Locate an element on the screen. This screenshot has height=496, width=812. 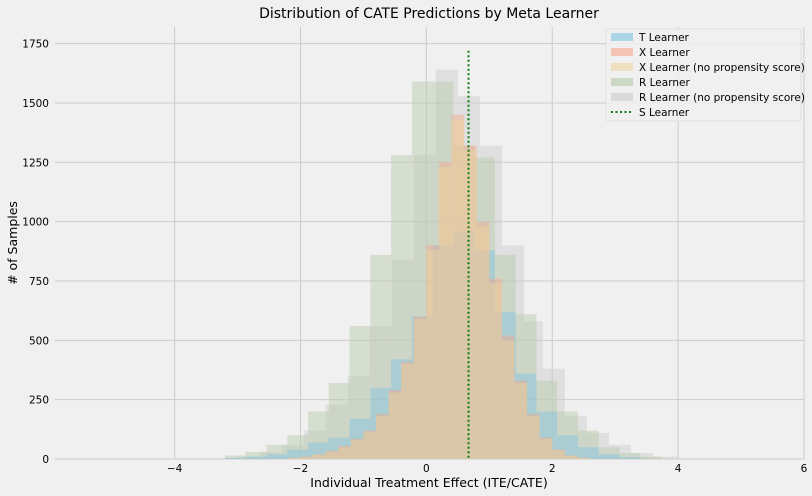
legend-label: R Learner is located at coordinates (664, 83).